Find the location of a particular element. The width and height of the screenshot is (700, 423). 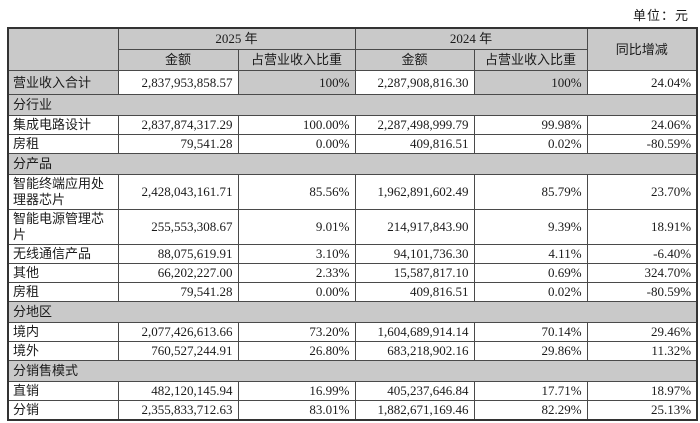

table-cell: 18.97% is located at coordinates (642, 391).